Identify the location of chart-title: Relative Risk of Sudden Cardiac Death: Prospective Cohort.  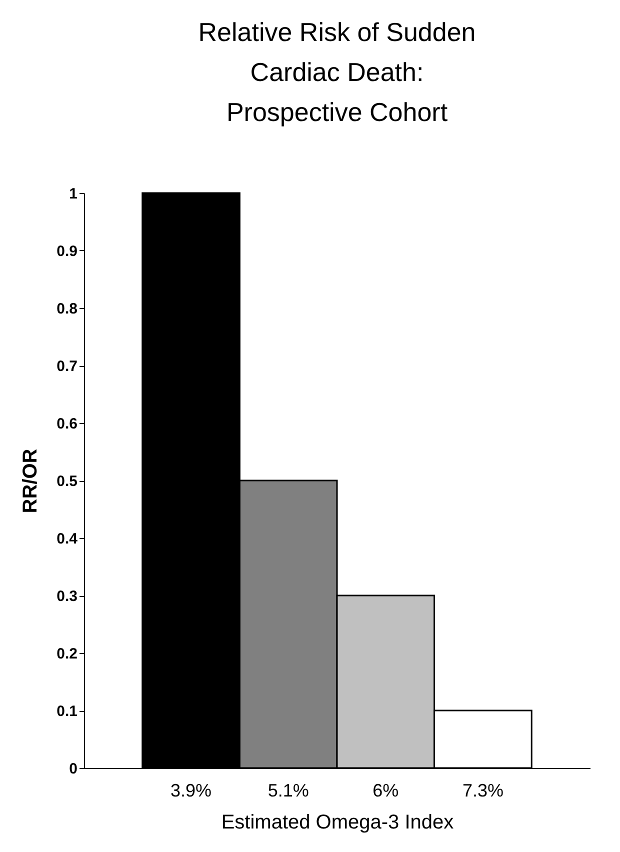
(337, 72).